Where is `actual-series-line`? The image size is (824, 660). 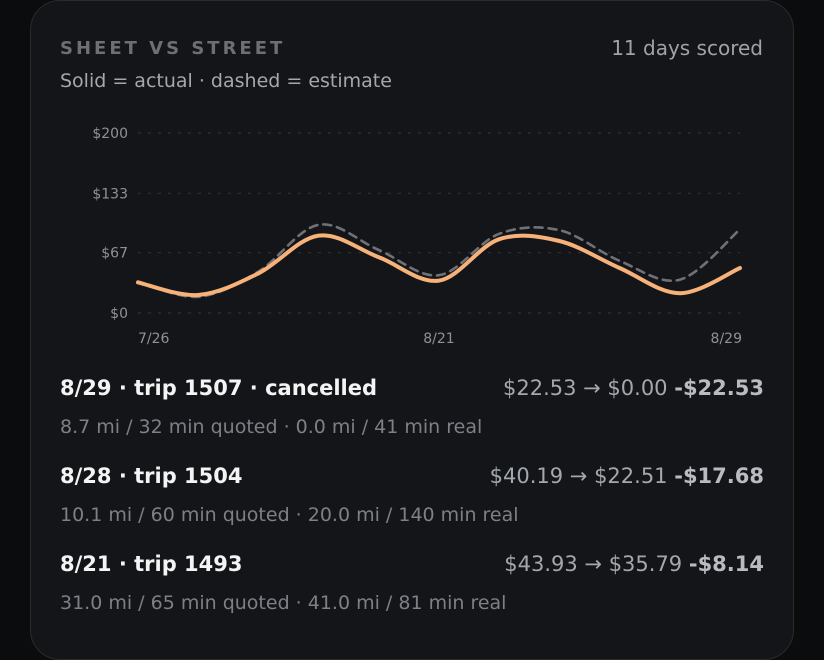 actual-series-line is located at coordinates (439, 265).